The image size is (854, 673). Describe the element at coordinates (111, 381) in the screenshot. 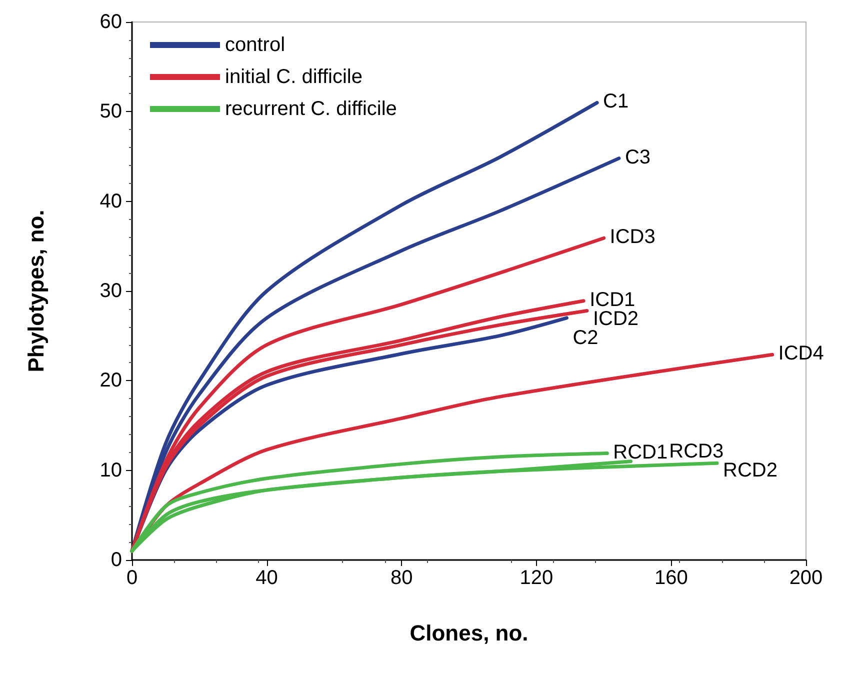

I see `y-tick-label: 20` at that location.